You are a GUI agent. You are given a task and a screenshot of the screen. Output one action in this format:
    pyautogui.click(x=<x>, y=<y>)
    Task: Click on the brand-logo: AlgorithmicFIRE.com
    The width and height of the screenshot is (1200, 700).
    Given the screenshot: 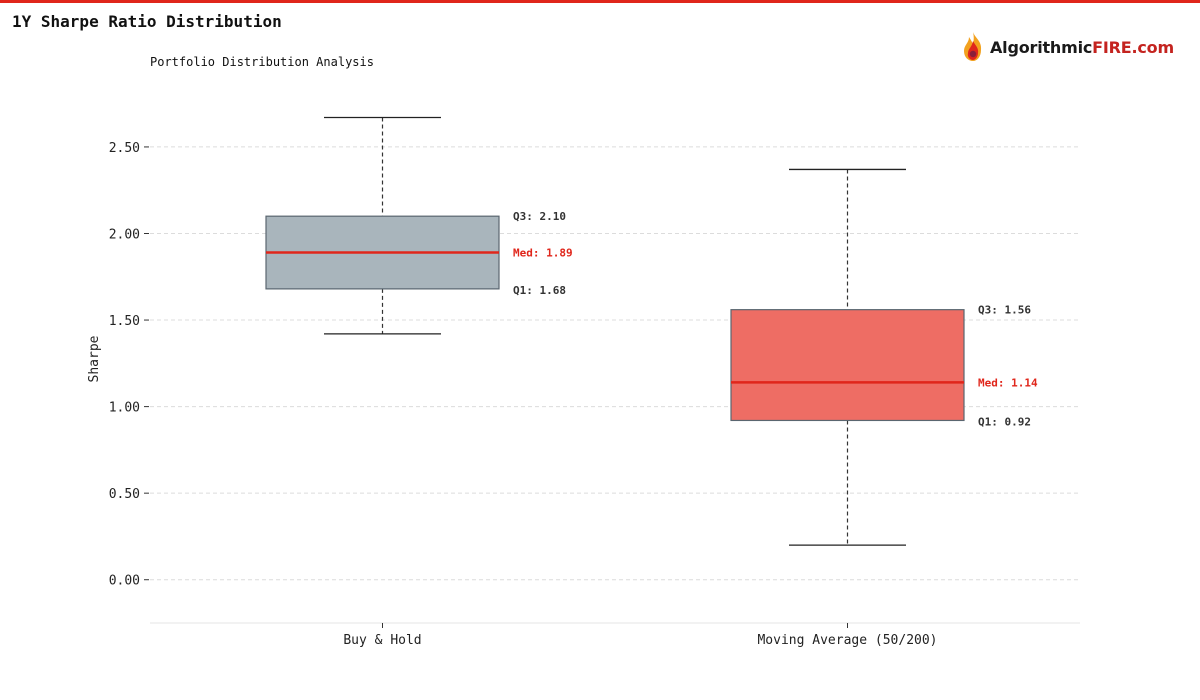 What is the action you would take?
    pyautogui.click(x=1067, y=47)
    